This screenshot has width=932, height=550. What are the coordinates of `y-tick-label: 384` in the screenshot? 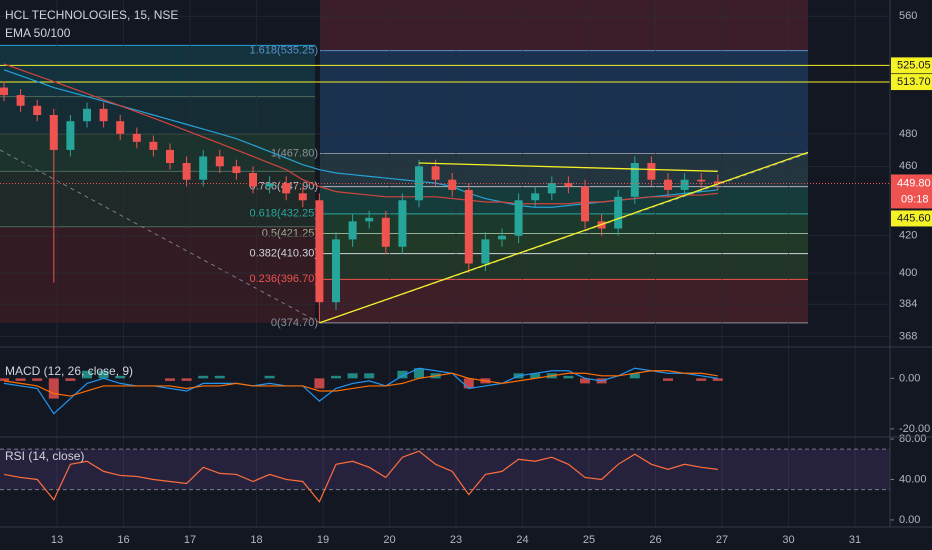 It's located at (908, 304).